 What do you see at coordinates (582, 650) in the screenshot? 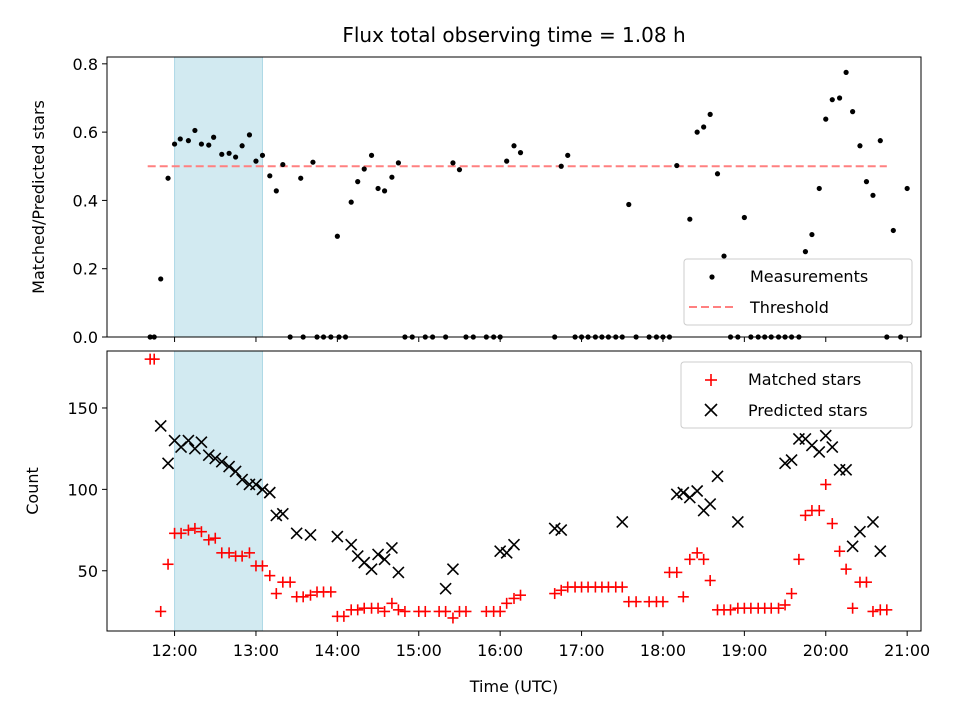
I see `x-tick-label: 17:00` at bounding box center [582, 650].